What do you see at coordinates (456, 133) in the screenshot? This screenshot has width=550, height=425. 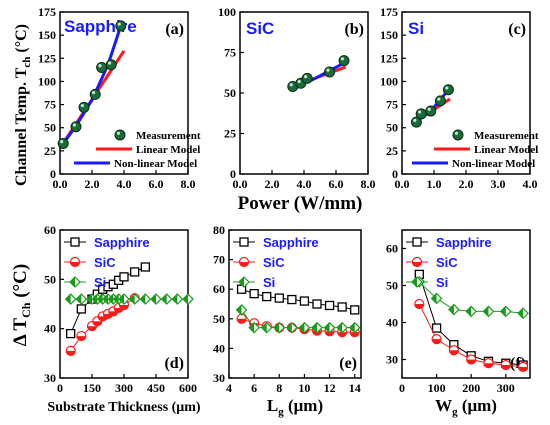 I see `legend-symbol-highlight` at bounding box center [456, 133].